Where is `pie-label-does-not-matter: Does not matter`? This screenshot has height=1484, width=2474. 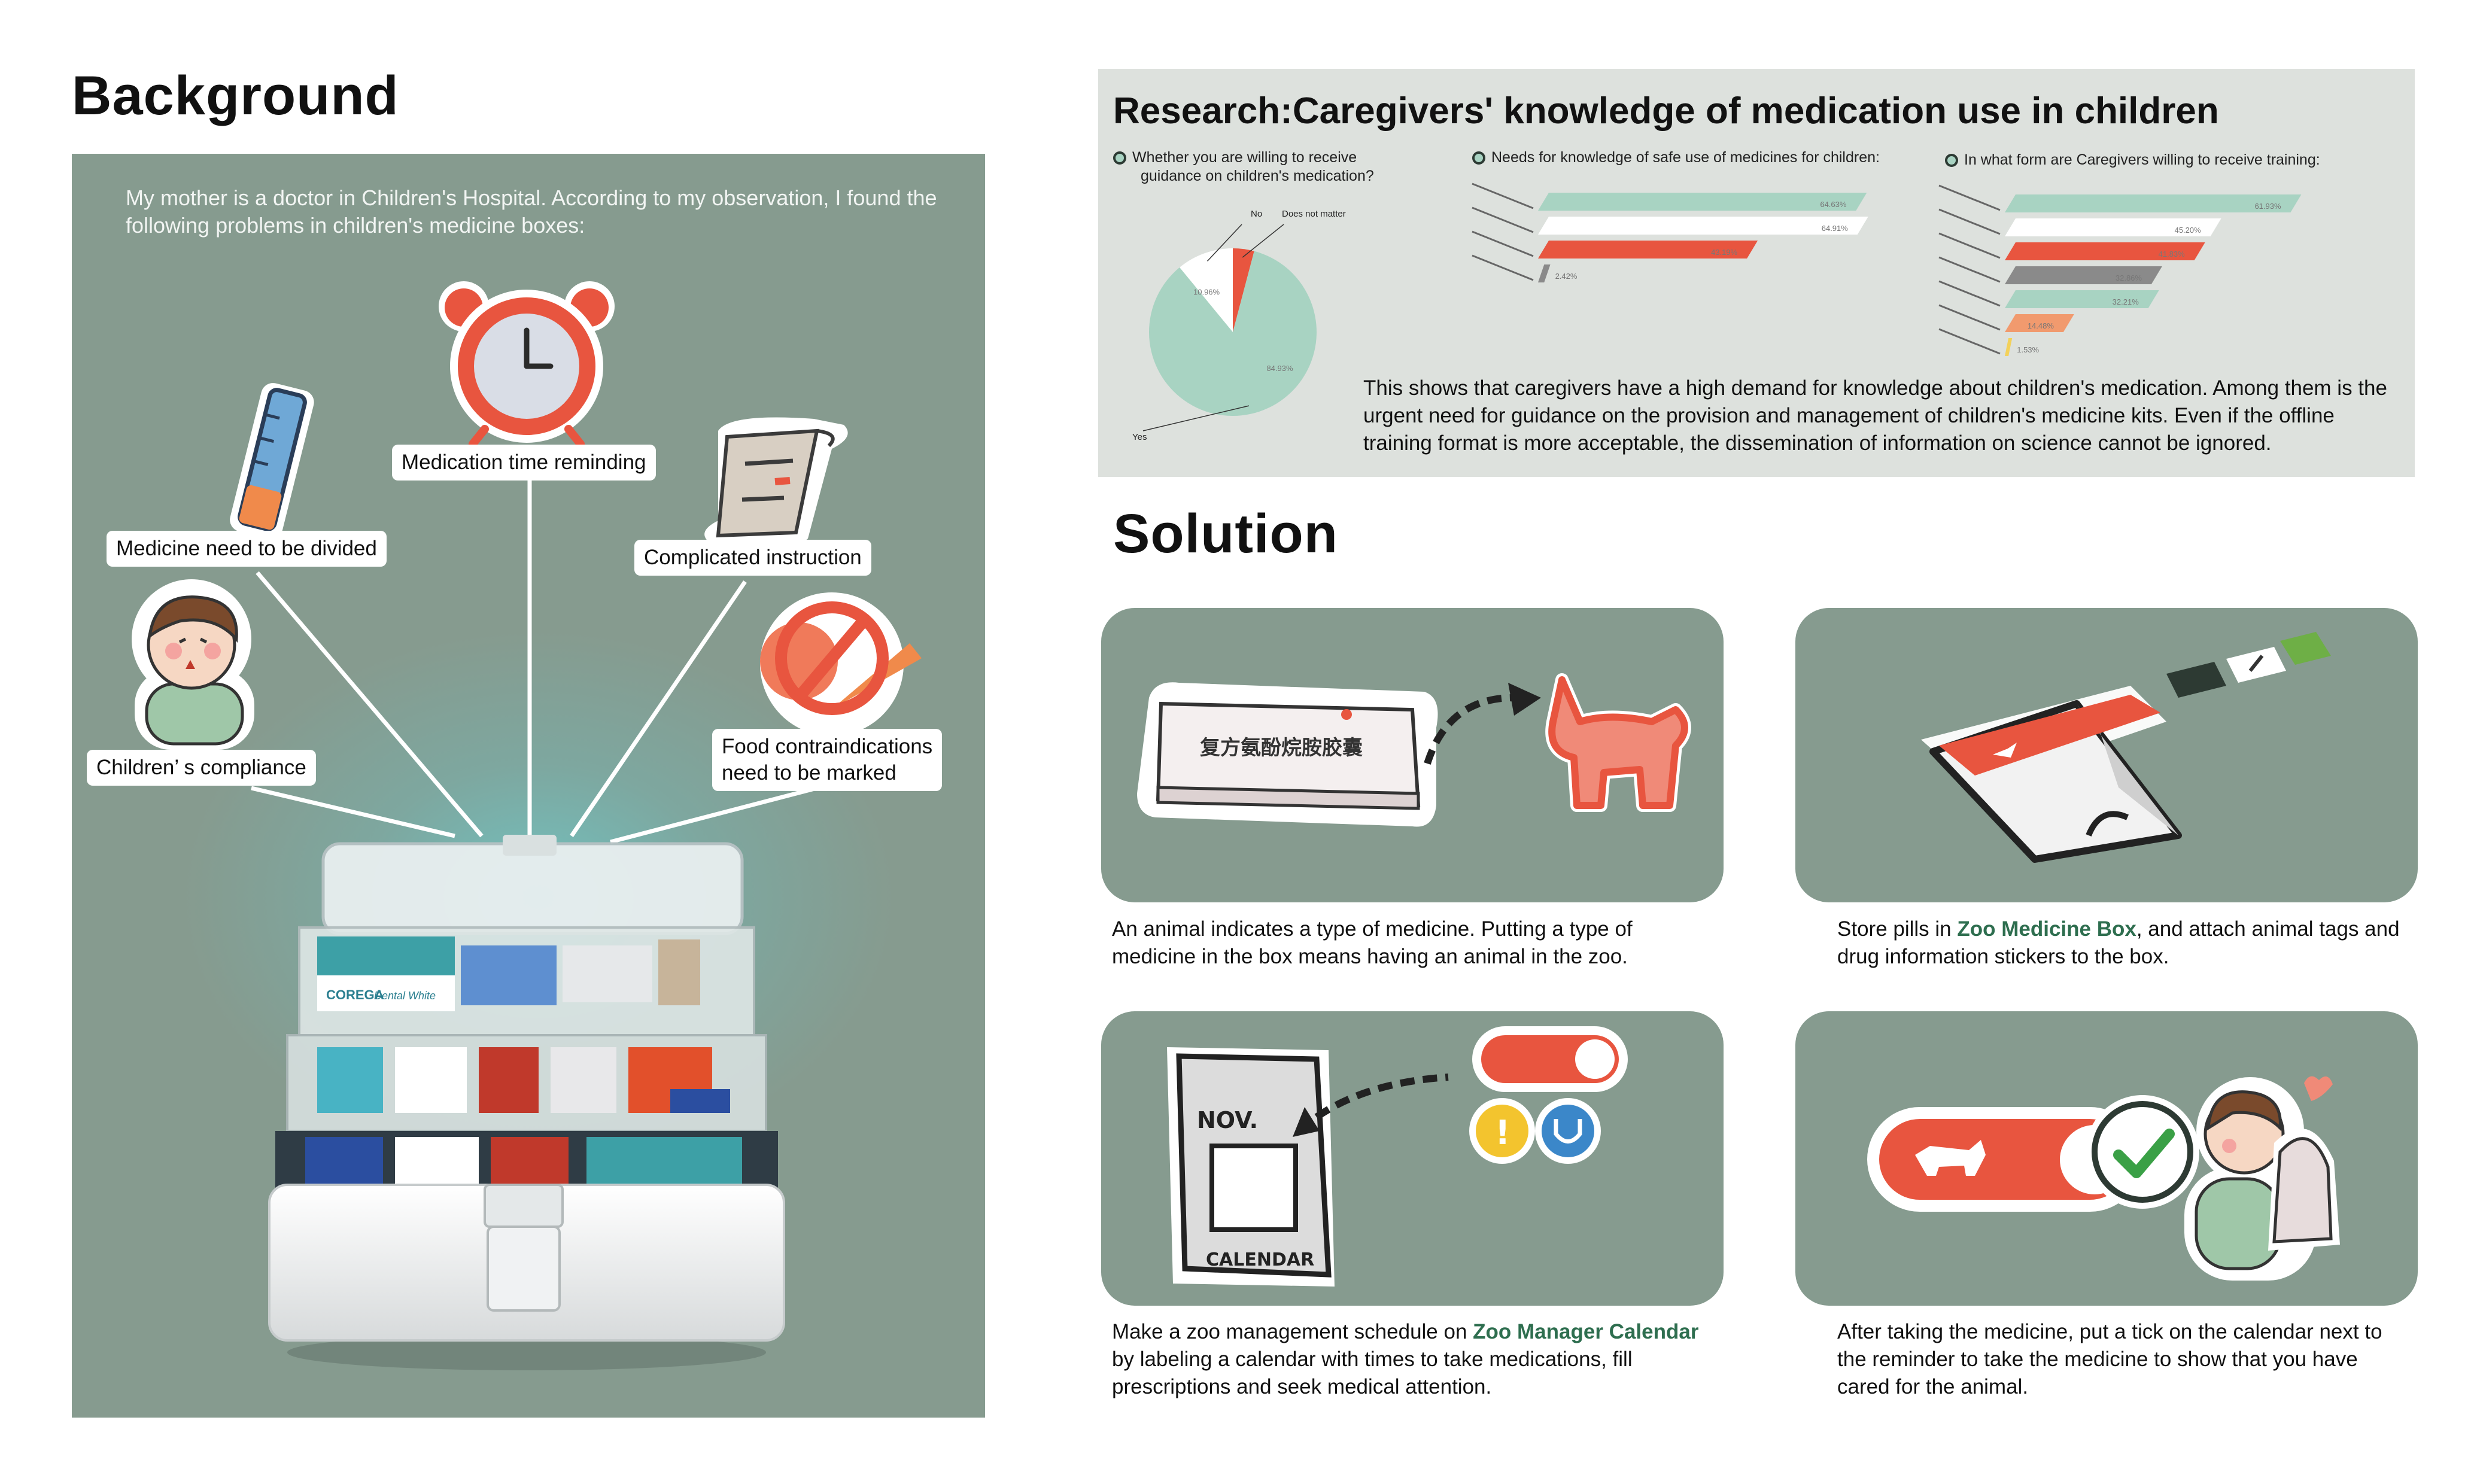 pie-label-does-not-matter: Does not matter is located at coordinates (1314, 214).